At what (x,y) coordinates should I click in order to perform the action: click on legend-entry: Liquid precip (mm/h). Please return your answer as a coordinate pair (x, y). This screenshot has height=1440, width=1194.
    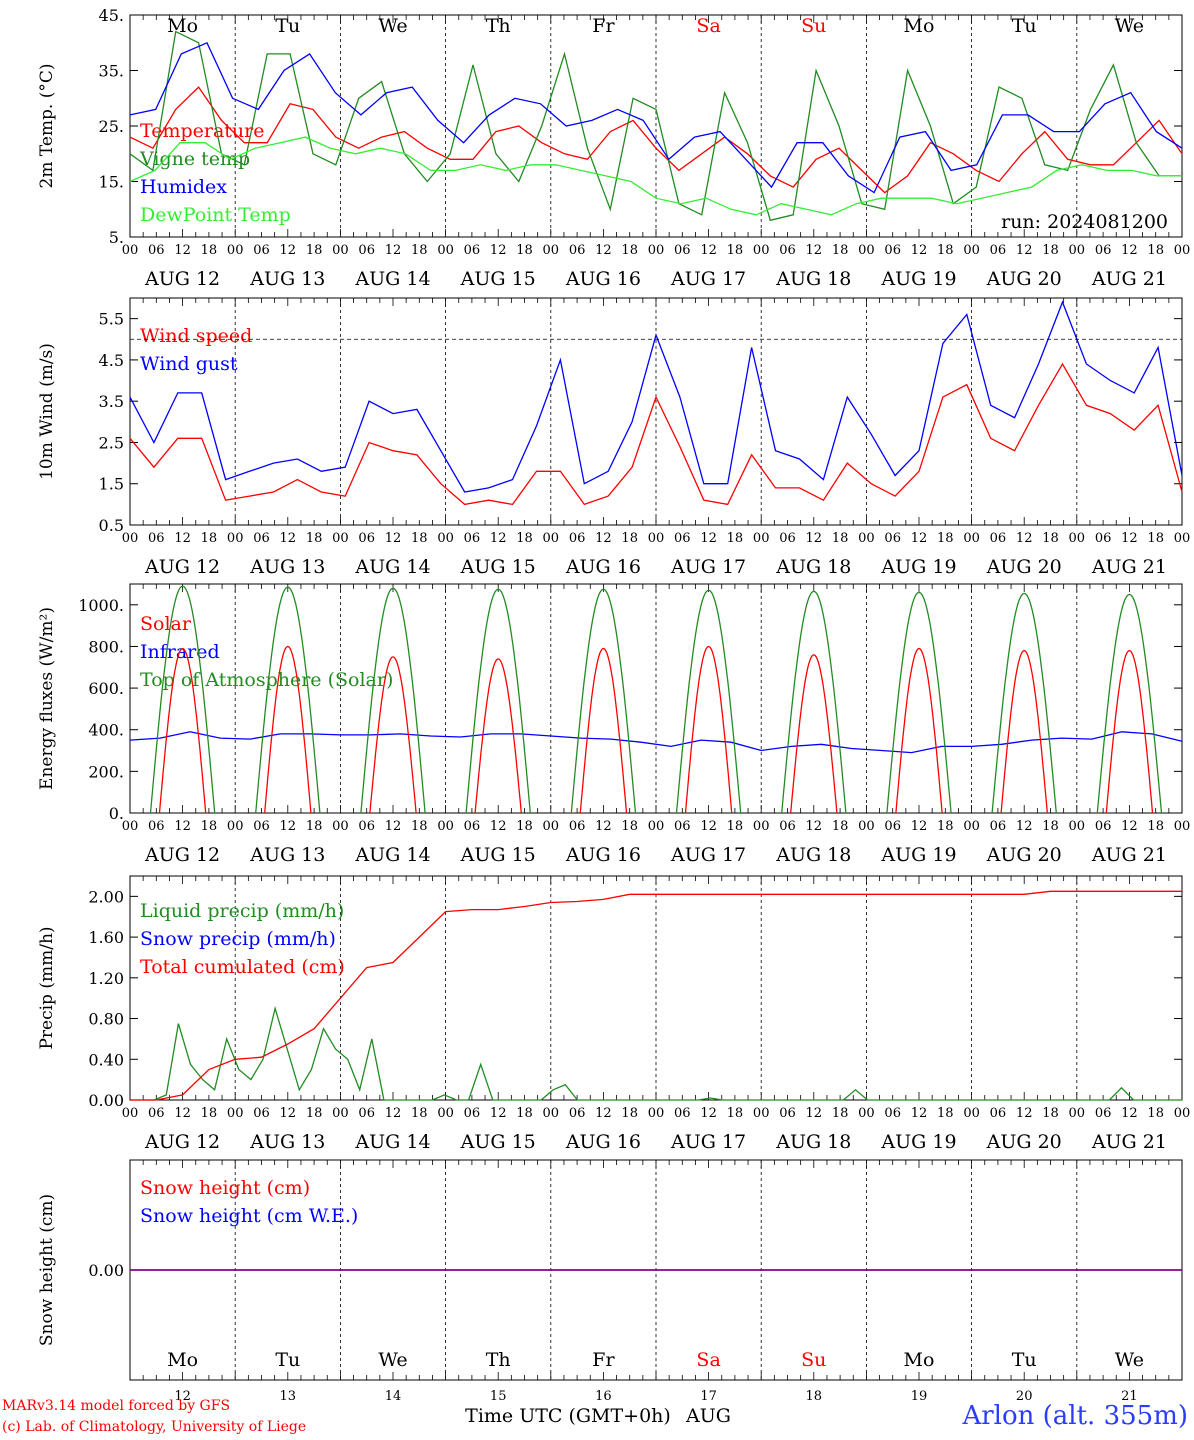
    Looking at the image, I should click on (242, 911).